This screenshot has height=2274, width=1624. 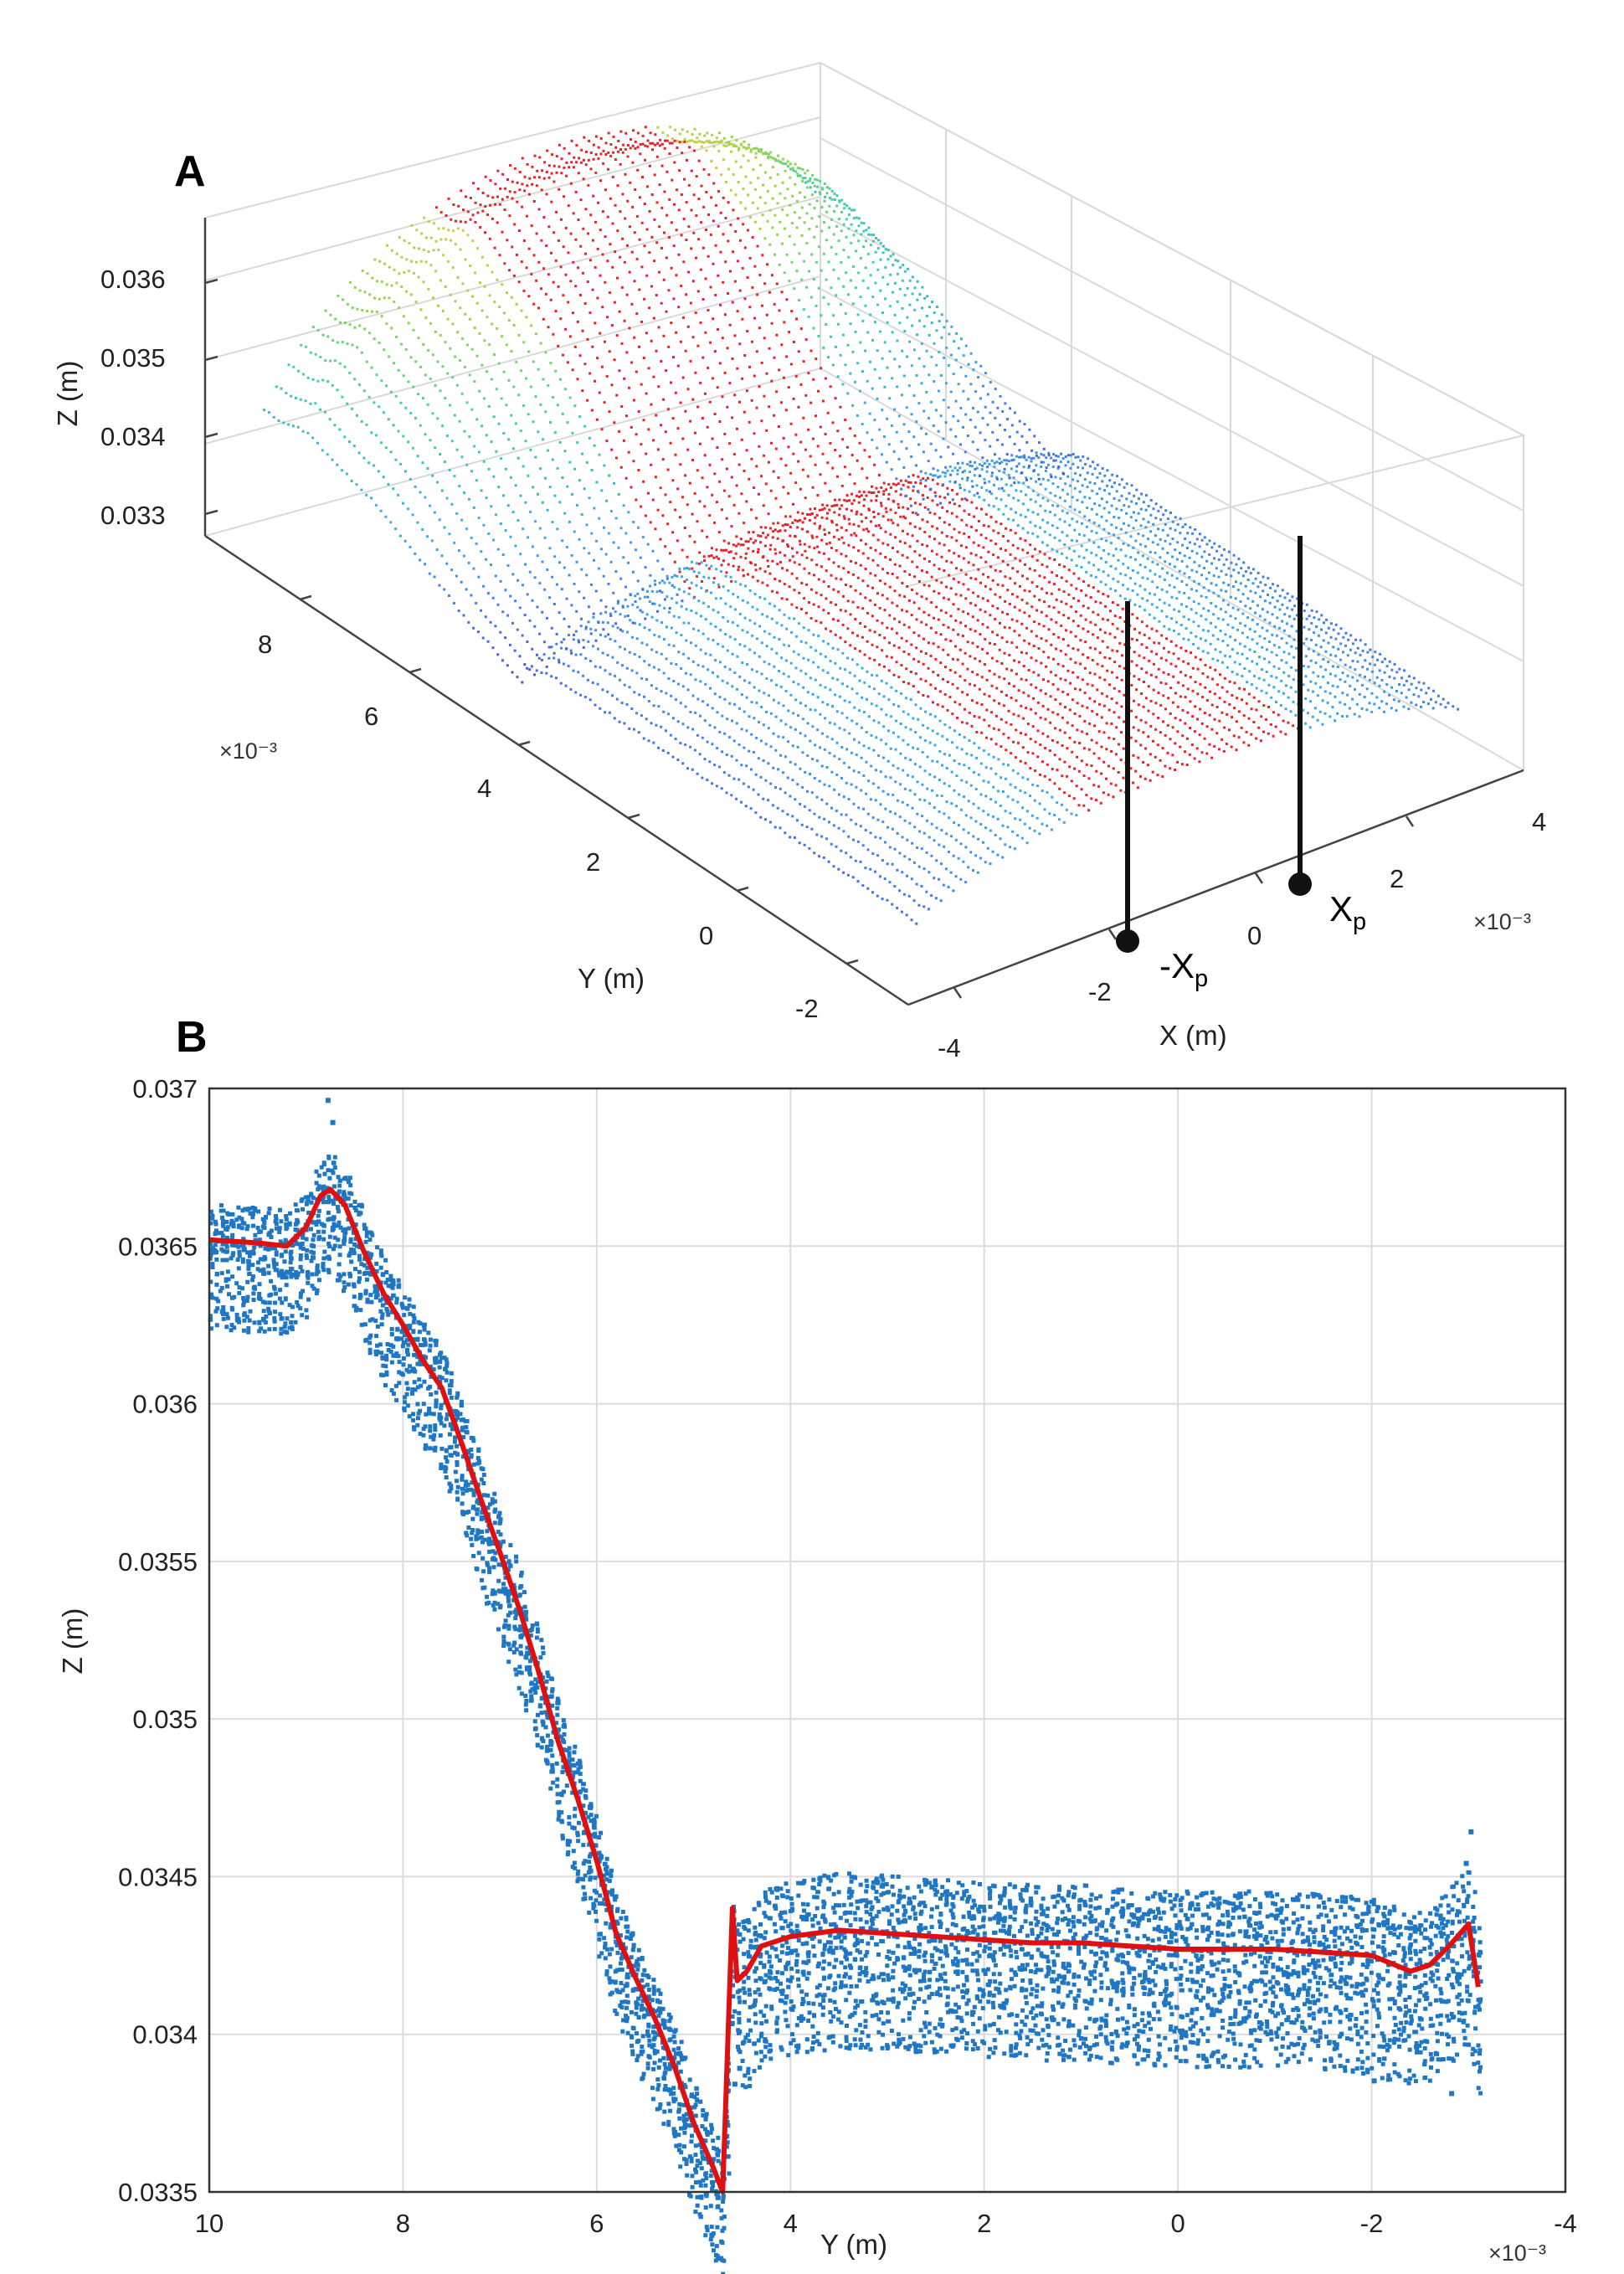 What do you see at coordinates (1100, 991) in the screenshot?
I see `x-tick-1: -2` at bounding box center [1100, 991].